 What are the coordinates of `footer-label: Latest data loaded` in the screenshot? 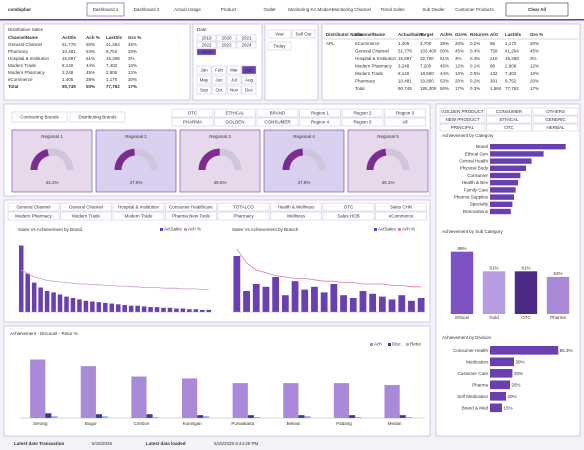 It's located at (166, 443).